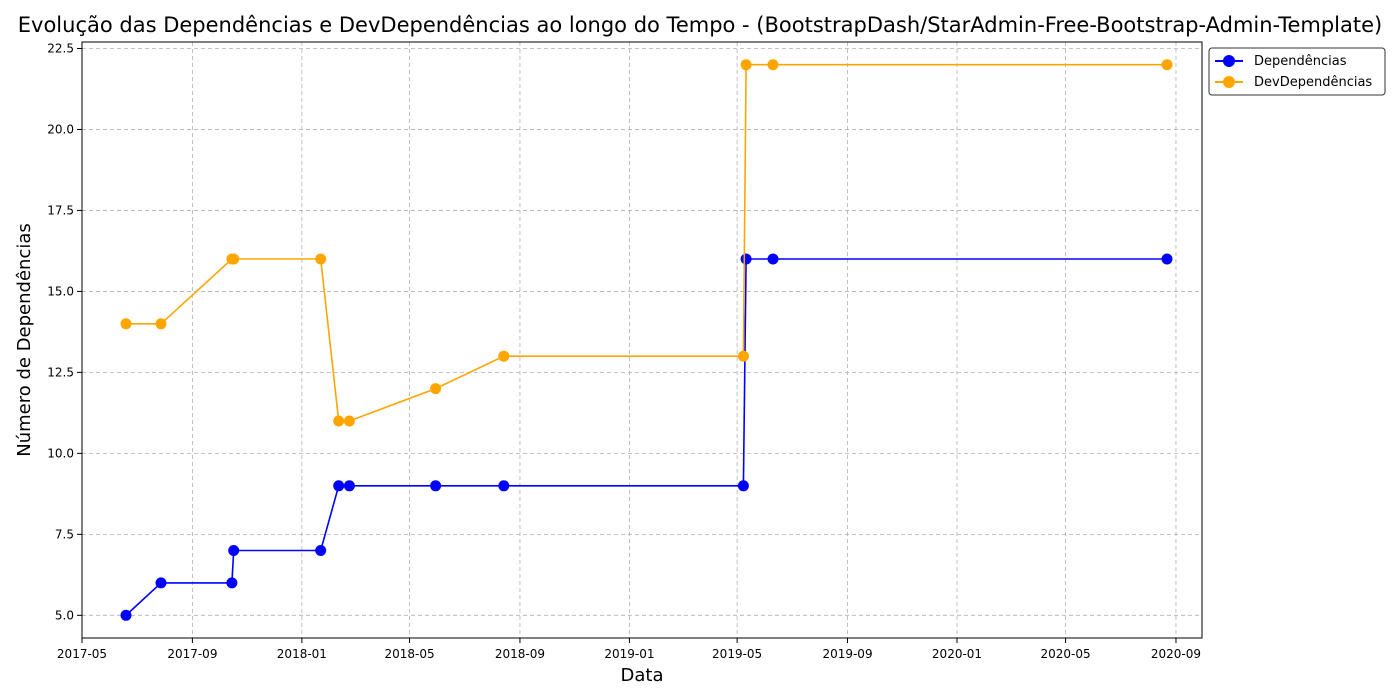  What do you see at coordinates (302, 654) in the screenshot?
I see `x-tick-label: 2018-01` at bounding box center [302, 654].